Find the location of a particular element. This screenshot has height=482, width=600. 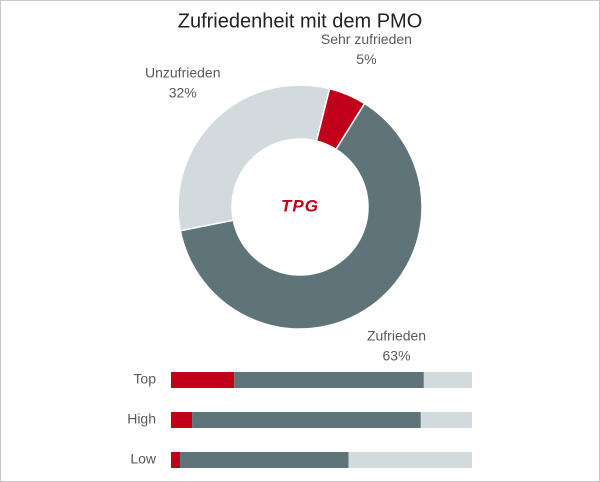

donut-slice is located at coordinates (254, 158).